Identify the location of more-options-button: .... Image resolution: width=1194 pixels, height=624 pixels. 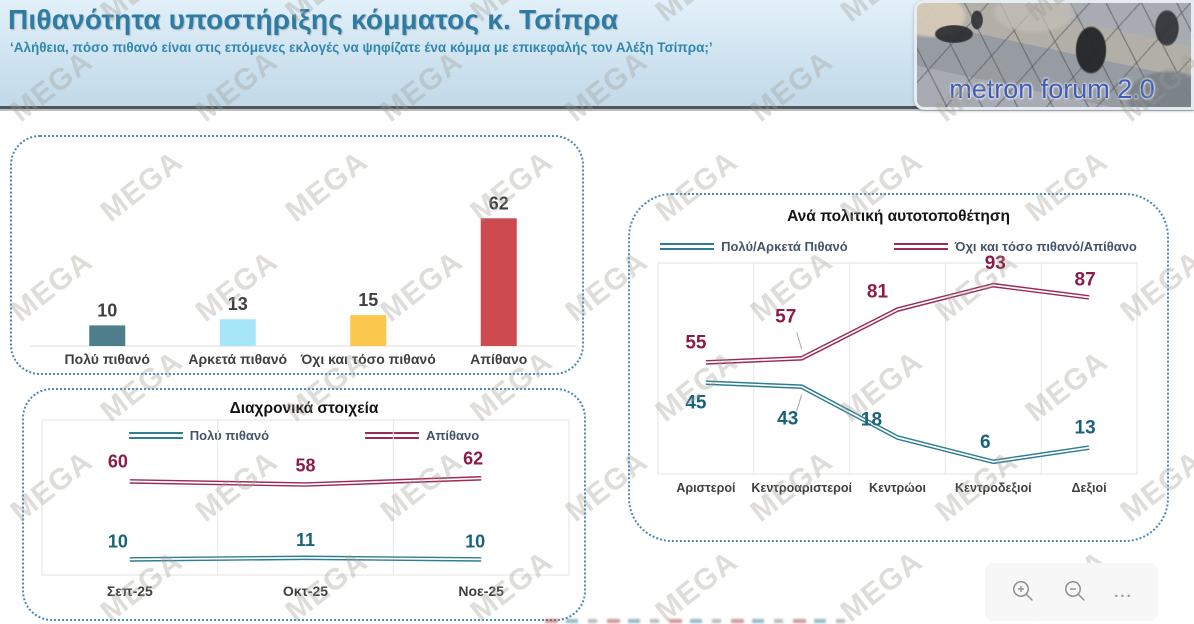
(1123, 592).